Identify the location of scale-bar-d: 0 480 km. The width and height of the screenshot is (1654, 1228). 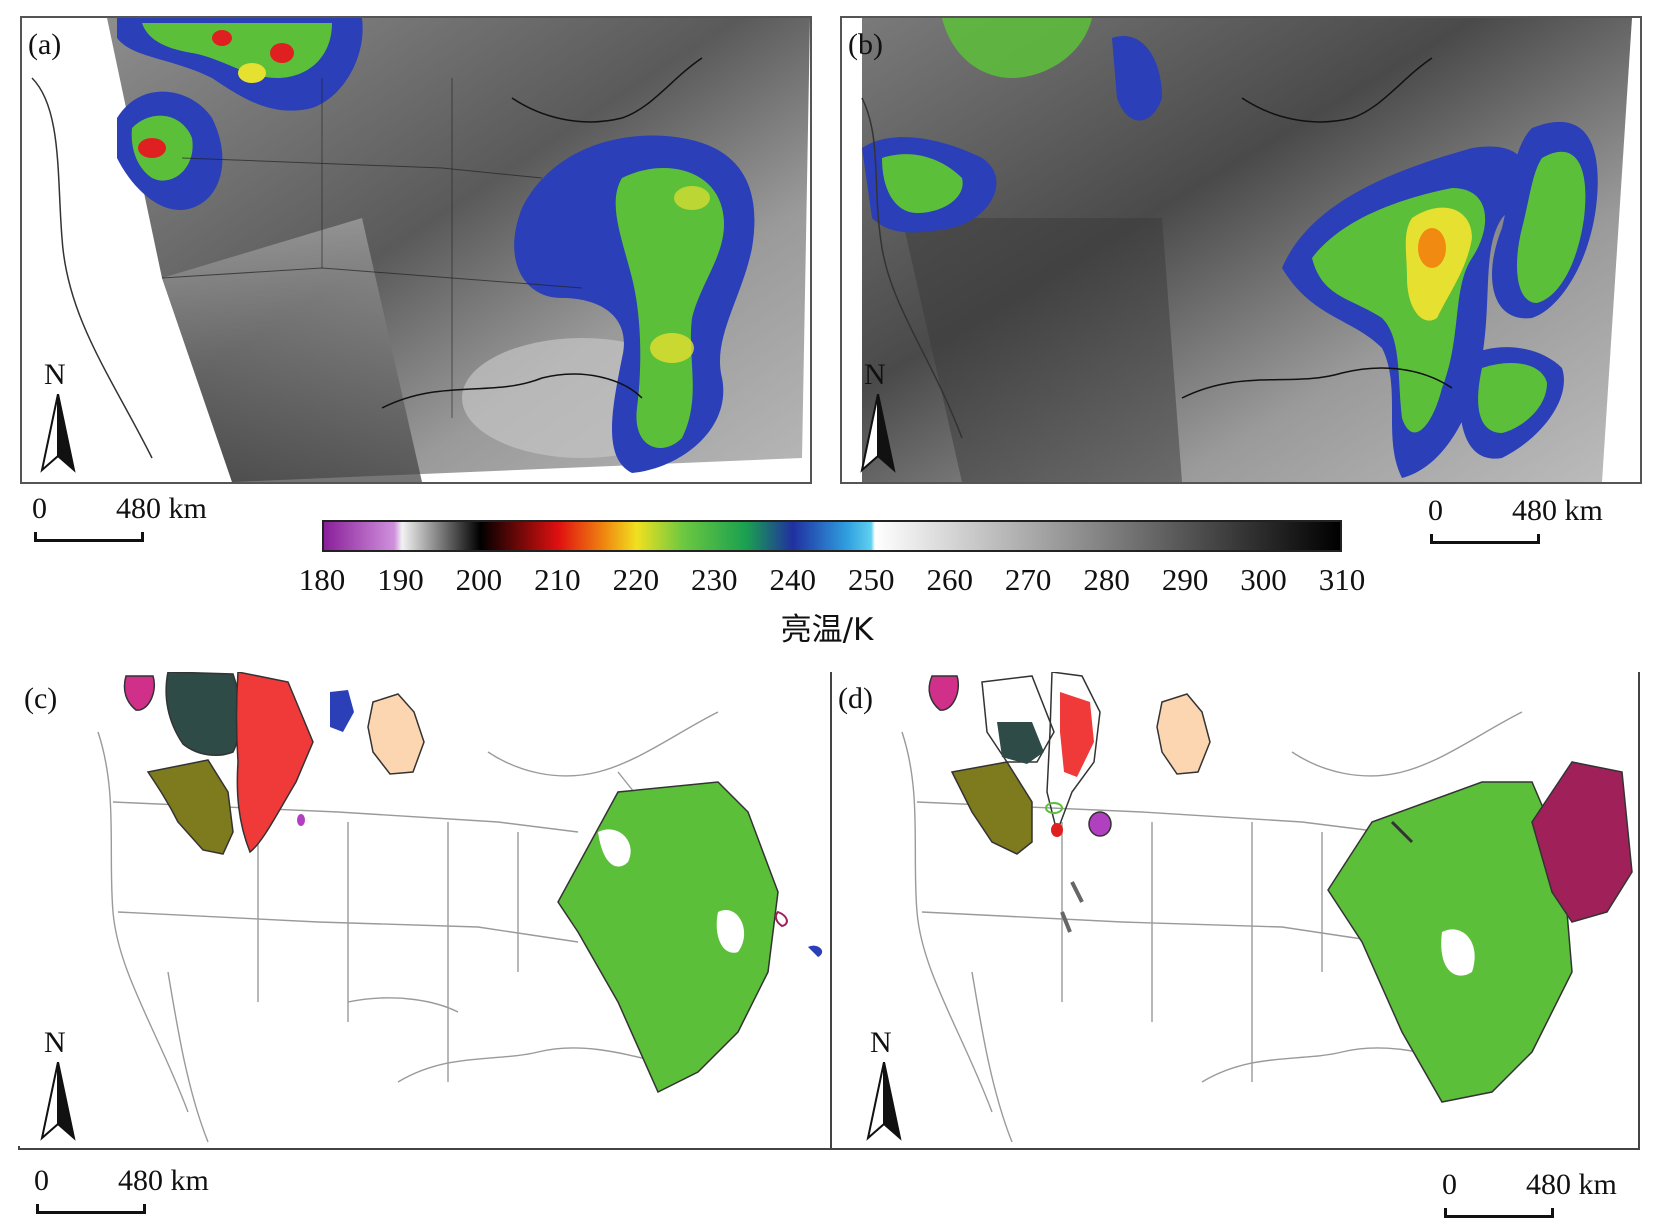
(1529, 1198).